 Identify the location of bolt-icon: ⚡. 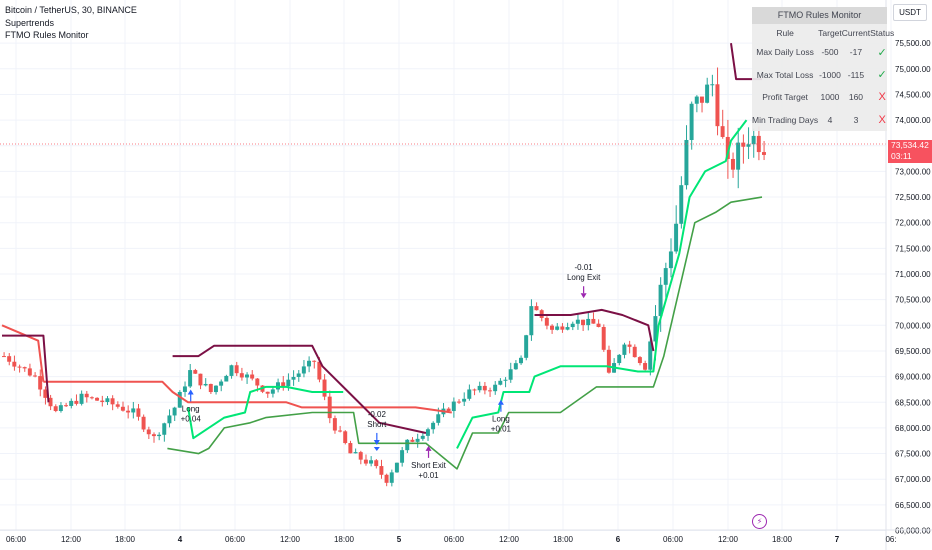
(759, 521).